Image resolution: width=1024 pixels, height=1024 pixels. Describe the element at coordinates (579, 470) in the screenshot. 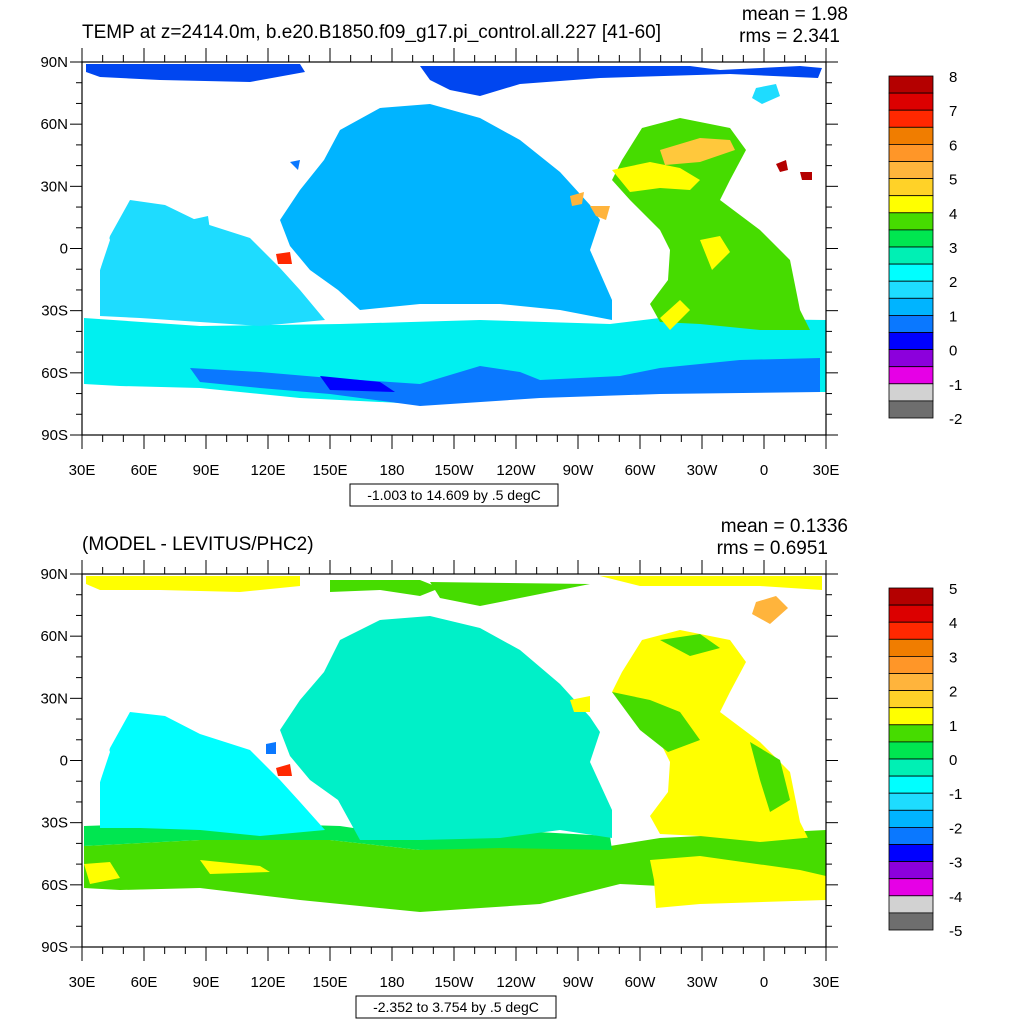

I see `x-tick-label: 90W` at that location.